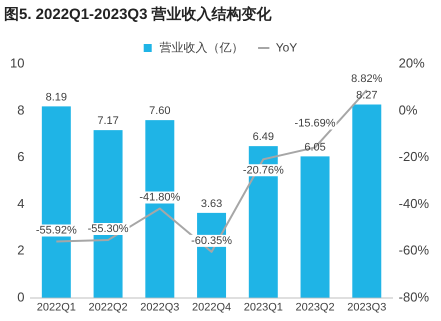 The width and height of the screenshot is (441, 321). What do you see at coordinates (412, 63) in the screenshot?
I see `y2-tick-label: 20%` at bounding box center [412, 63].